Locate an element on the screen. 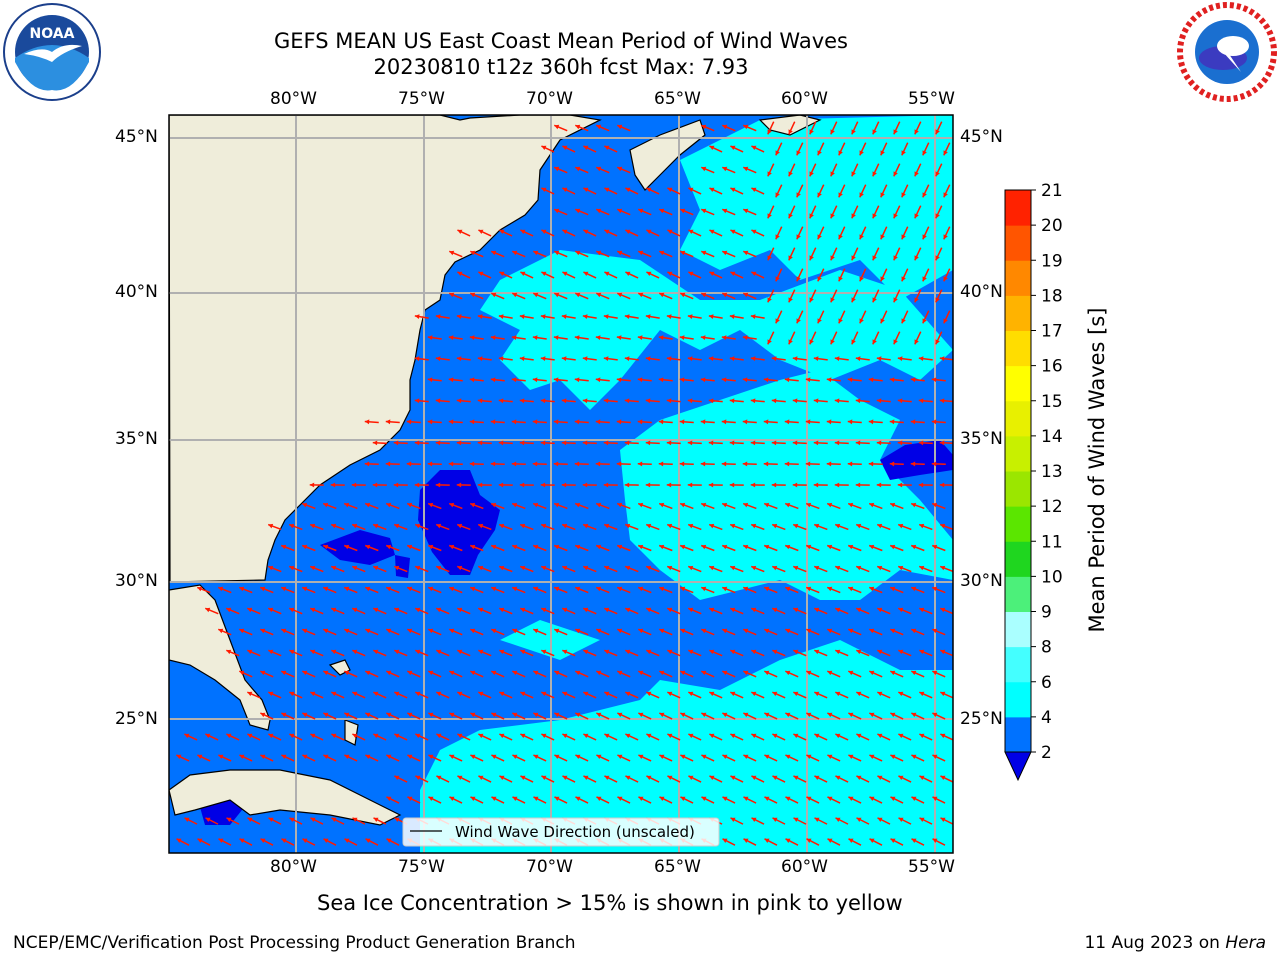  lon-label-bottom-80w: 80°W is located at coordinates (293, 867).